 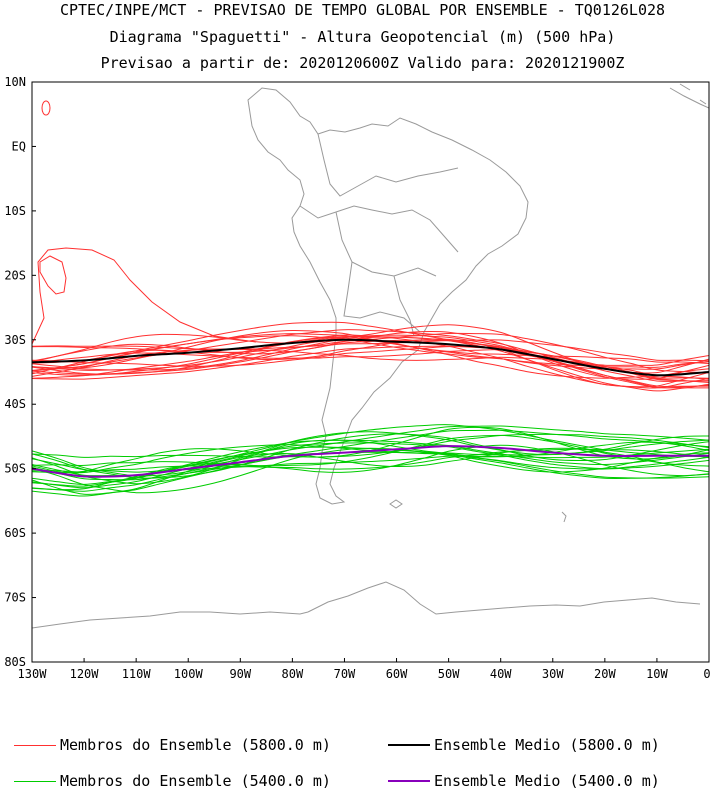 What do you see at coordinates (195, 781) in the screenshot?
I see `legend-label-green: Membros do Ensemble (5400.0 m)` at bounding box center [195, 781].